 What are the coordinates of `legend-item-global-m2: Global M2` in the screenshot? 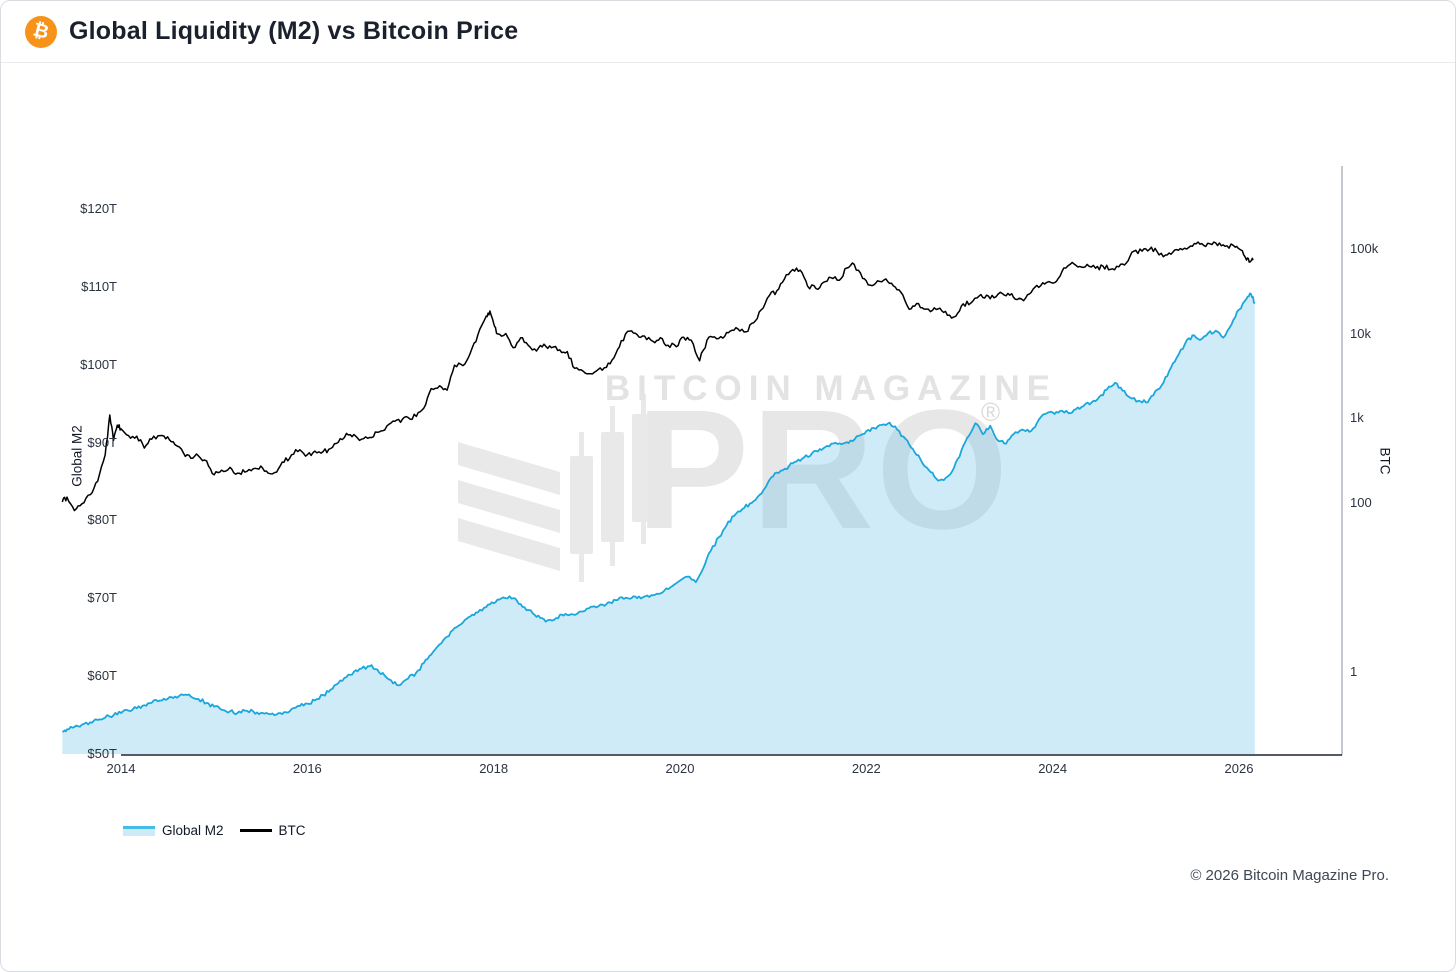 It's located at (173, 830).